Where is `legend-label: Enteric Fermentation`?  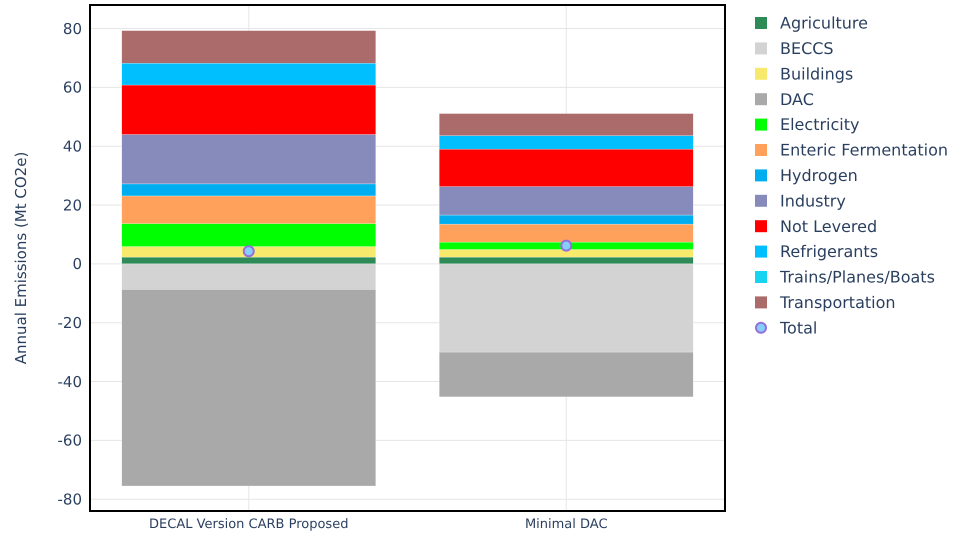 legend-label: Enteric Fermentation is located at coordinates (864, 150).